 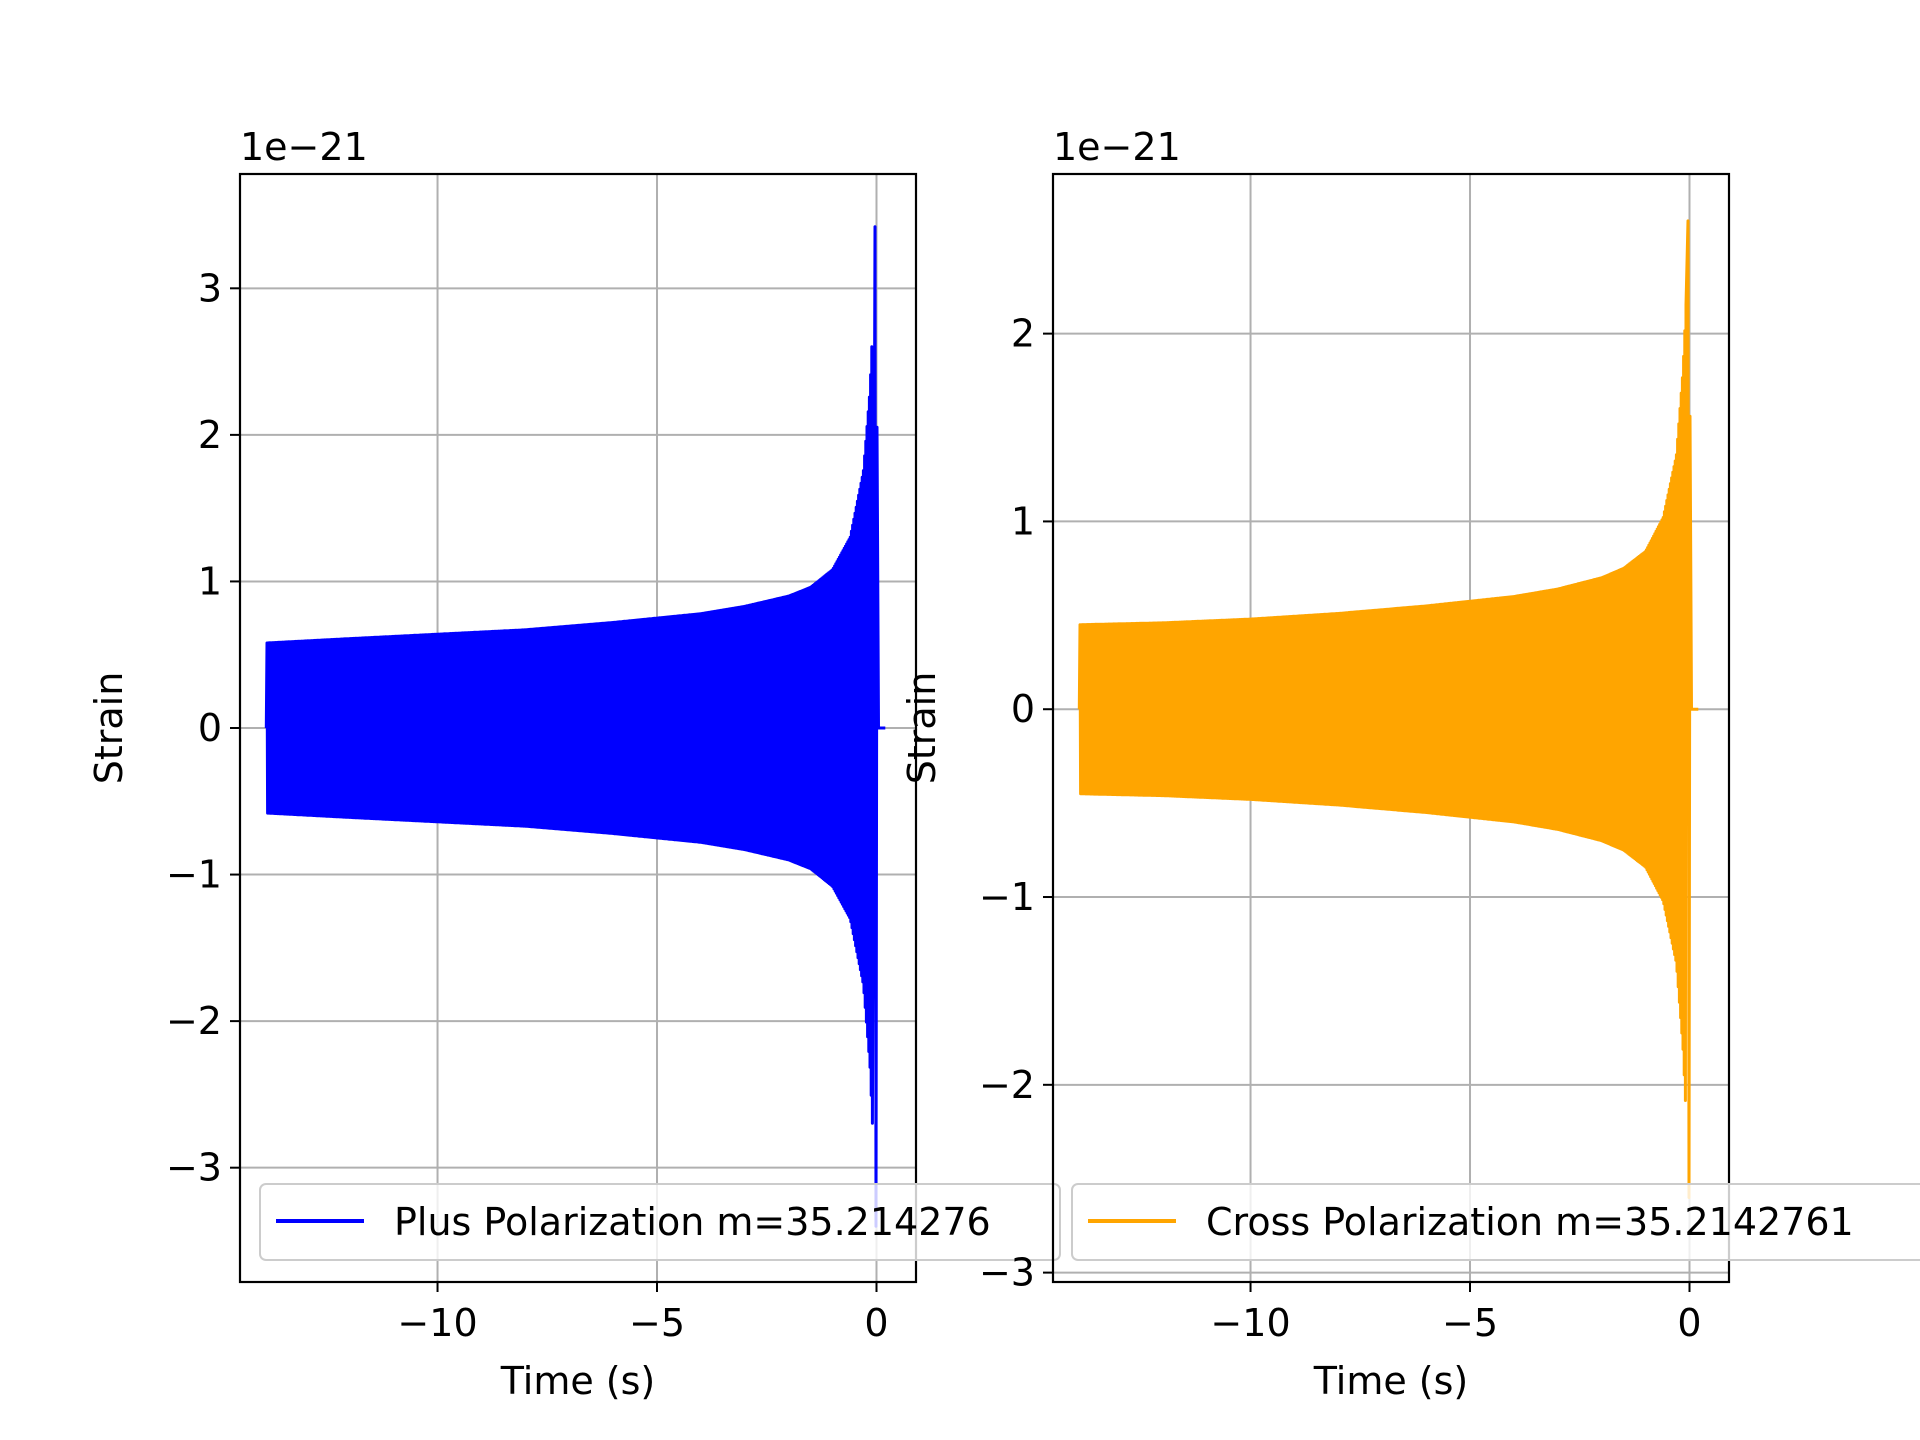 I want to click on legend: Cross Polarization m=35.2142761, so click(x=1495, y=1222).